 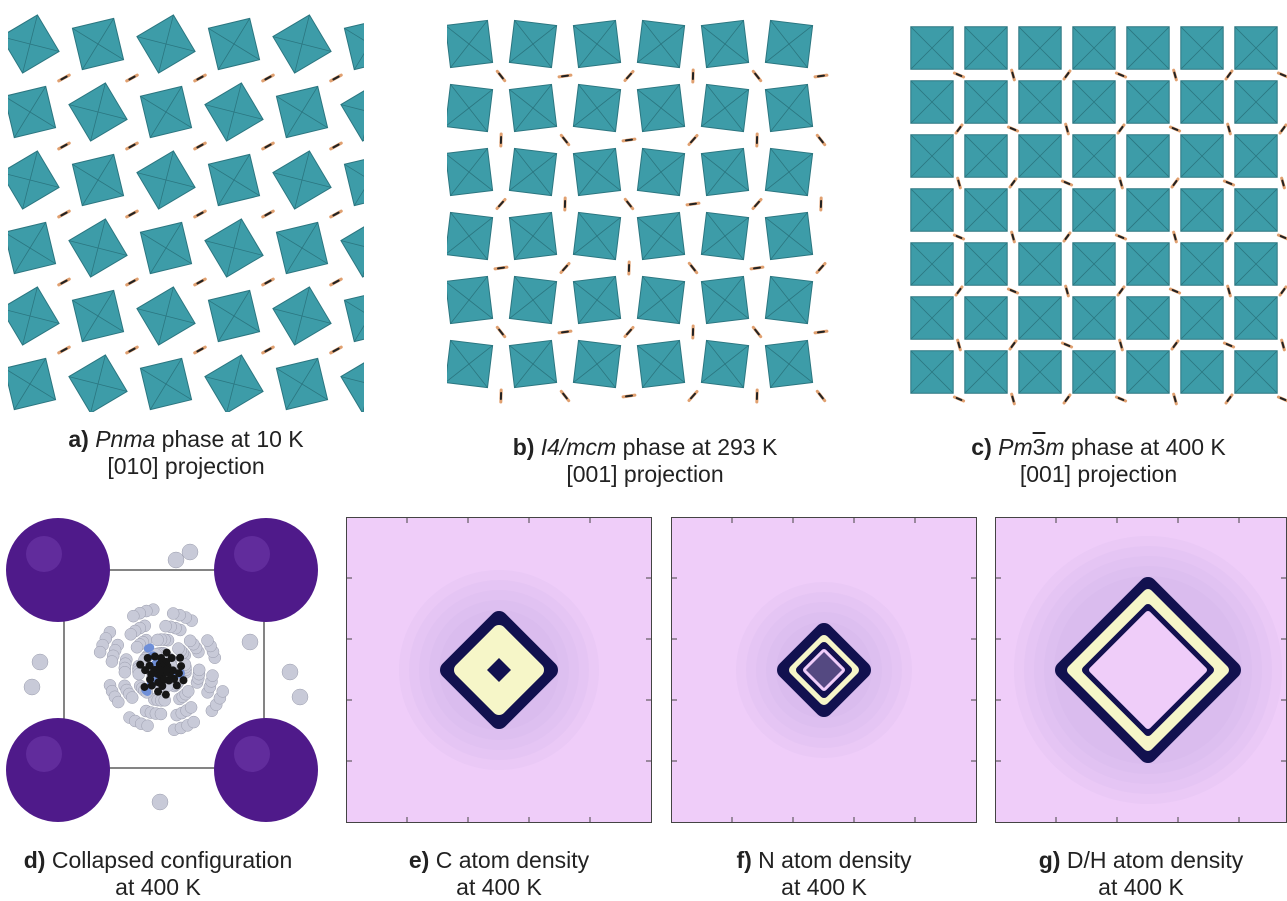 What do you see at coordinates (499, 670) in the screenshot?
I see `panel-e-density` at bounding box center [499, 670].